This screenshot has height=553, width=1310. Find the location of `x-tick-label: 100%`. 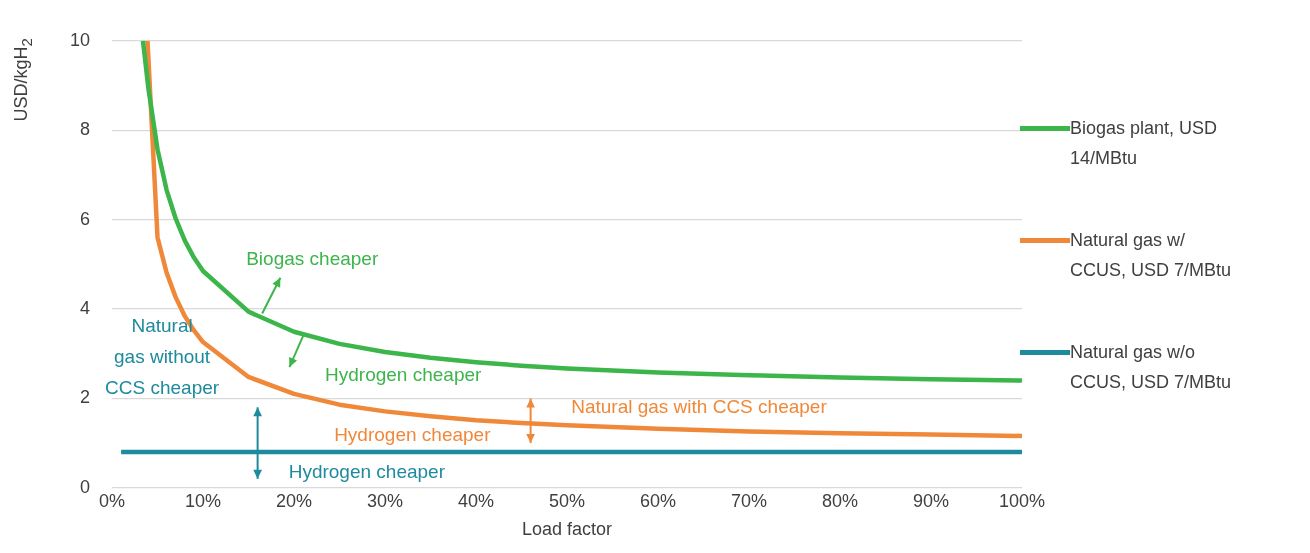

x-tick-label: 100% is located at coordinates (1021, 500).